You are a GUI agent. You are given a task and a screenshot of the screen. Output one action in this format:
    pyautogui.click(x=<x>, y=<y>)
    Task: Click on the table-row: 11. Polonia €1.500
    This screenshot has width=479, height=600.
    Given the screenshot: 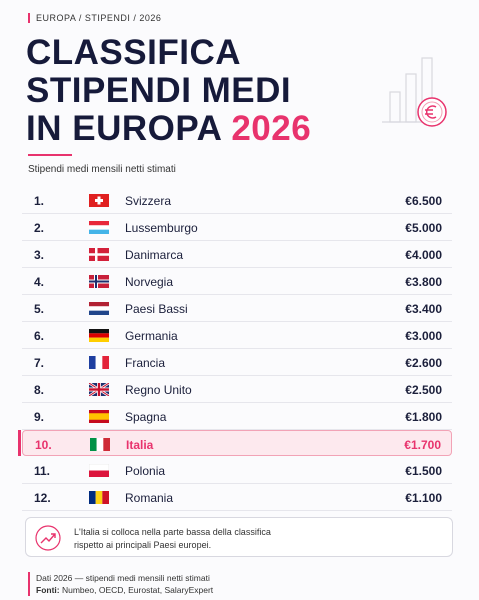 What is the action you would take?
    pyautogui.click(x=237, y=470)
    